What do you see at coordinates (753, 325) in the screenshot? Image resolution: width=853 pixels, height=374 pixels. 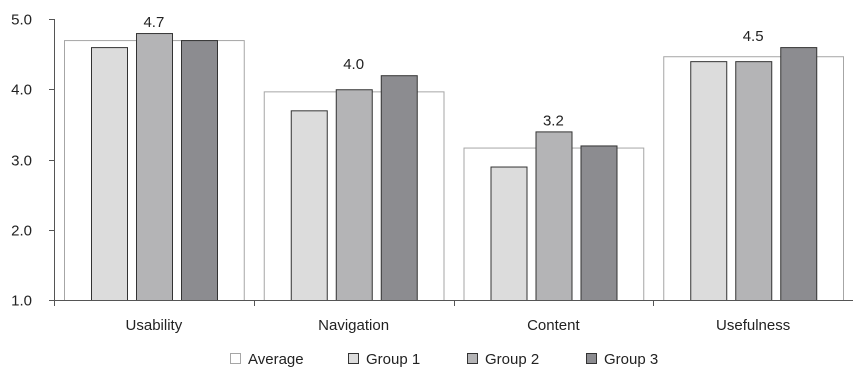 I see `x-category-label: Usefulness` at bounding box center [753, 325].